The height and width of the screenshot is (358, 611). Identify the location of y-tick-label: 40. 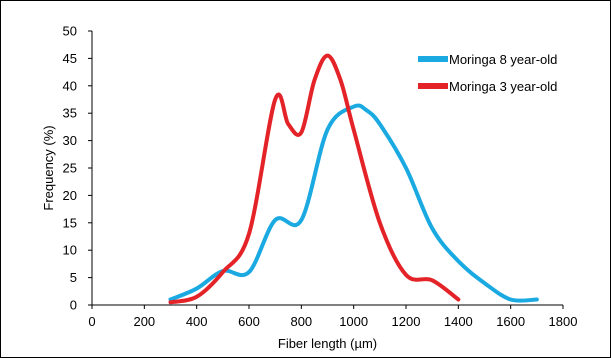
(70, 85).